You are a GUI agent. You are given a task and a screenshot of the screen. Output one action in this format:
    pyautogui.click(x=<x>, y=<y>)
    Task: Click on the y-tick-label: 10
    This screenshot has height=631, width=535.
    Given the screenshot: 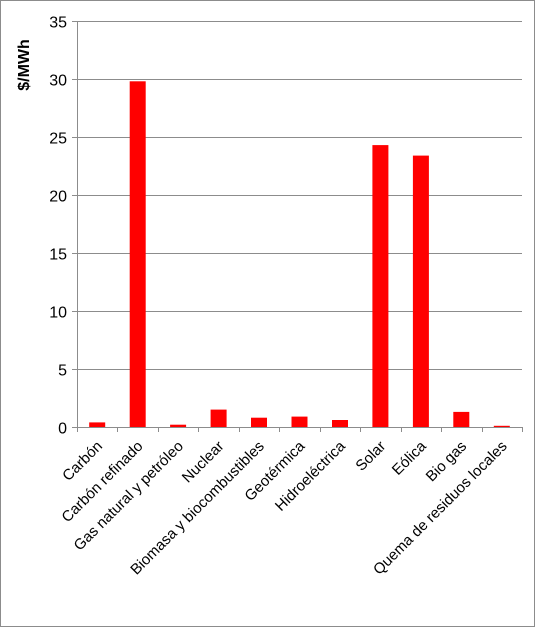 What is the action you would take?
    pyautogui.click(x=58, y=313)
    